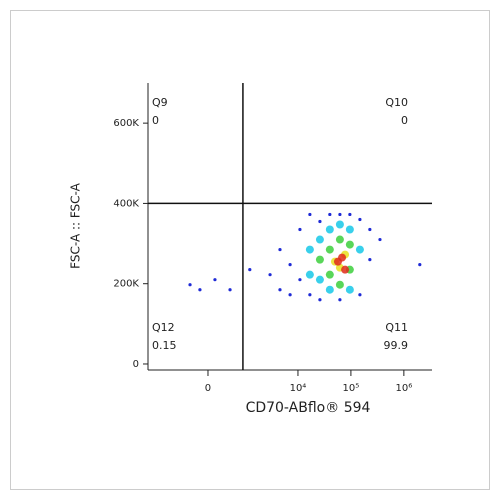  What do you see at coordinates (208, 388) in the screenshot?
I see `x-tick-label: 0` at bounding box center [208, 388].